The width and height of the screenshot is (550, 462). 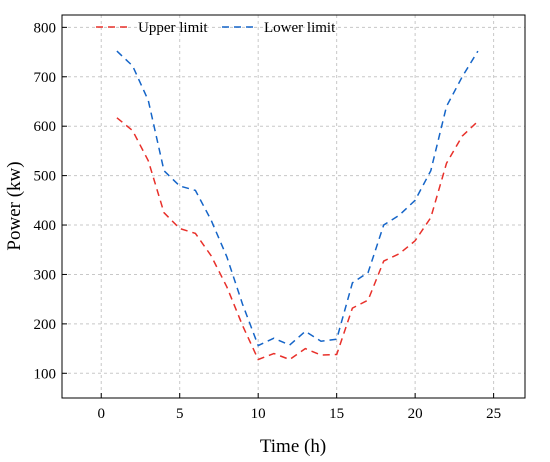 What do you see at coordinates (45, 127) in the screenshot?
I see `y-tick-label: 600` at bounding box center [45, 127].